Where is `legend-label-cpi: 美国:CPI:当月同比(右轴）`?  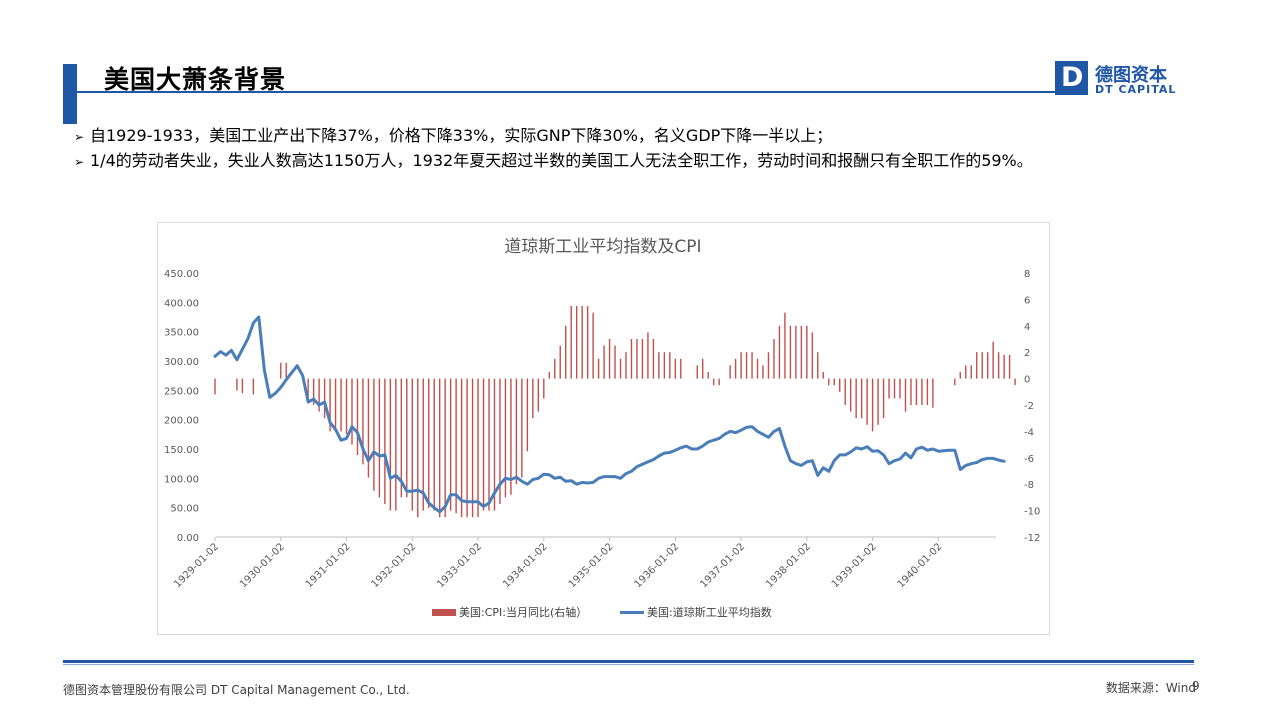 legend-label-cpi: 美国:CPI:当月同比(右轴） is located at coordinates (523, 612).